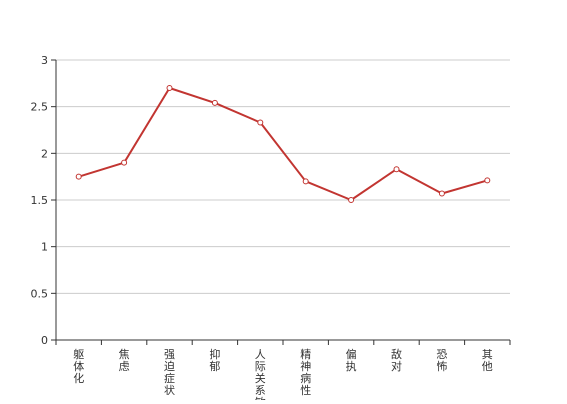  What do you see at coordinates (260, 374) in the screenshot?
I see `x-tick-label: 人际关系敏` at bounding box center [260, 374].